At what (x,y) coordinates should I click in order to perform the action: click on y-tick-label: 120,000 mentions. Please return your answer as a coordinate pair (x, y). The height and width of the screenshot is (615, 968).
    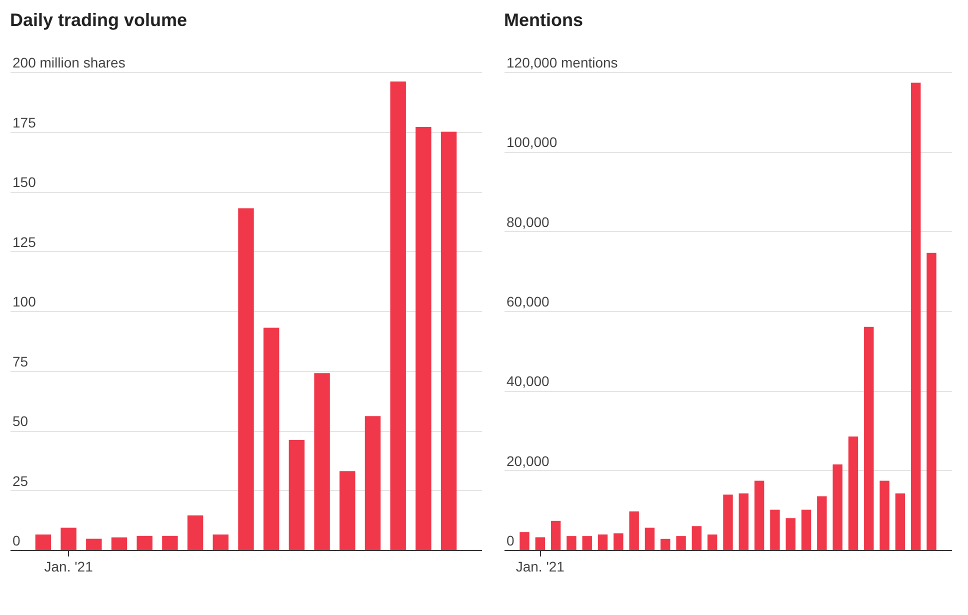
    Looking at the image, I should click on (562, 62).